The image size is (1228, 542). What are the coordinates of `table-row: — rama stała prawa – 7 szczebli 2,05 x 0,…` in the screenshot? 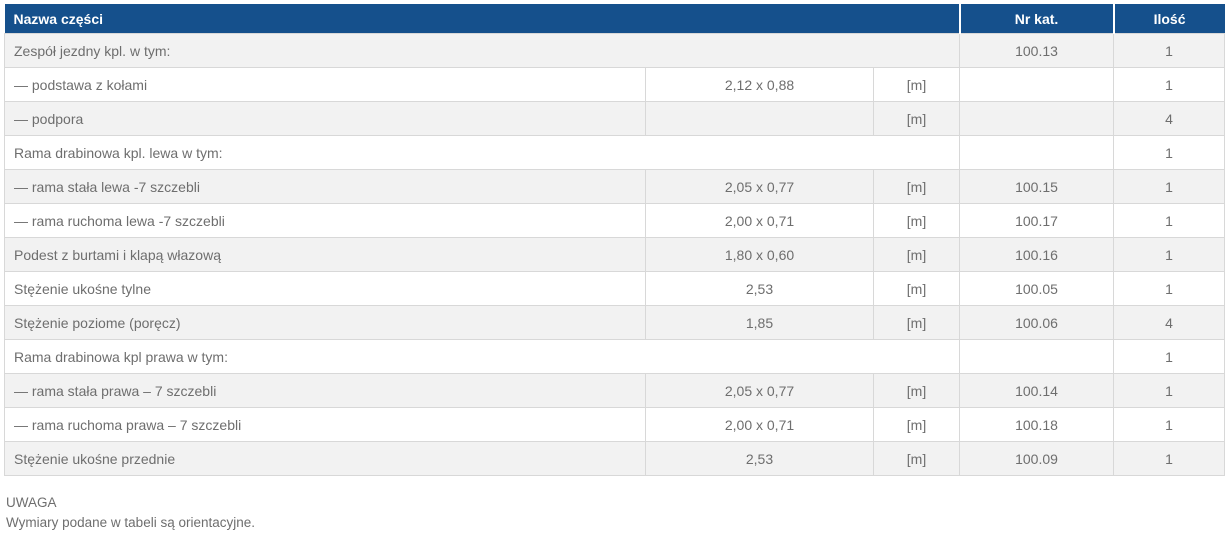 It's located at (615, 390).